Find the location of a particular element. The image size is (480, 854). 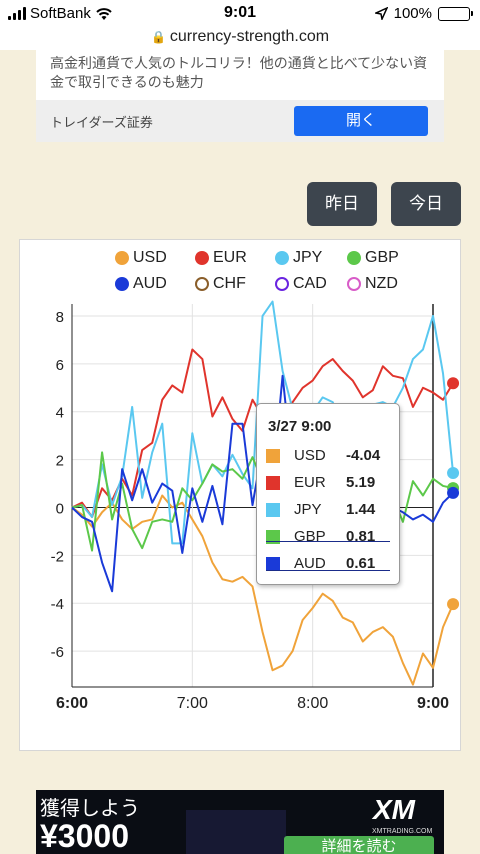

ad-headline: 獲得しよう is located at coordinates (90, 809).